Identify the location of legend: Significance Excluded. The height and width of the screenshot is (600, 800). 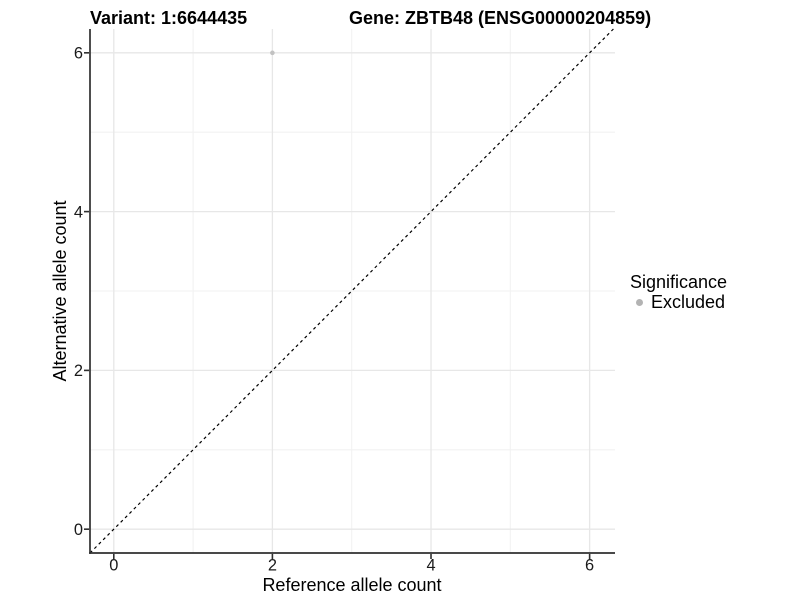
(678, 292).